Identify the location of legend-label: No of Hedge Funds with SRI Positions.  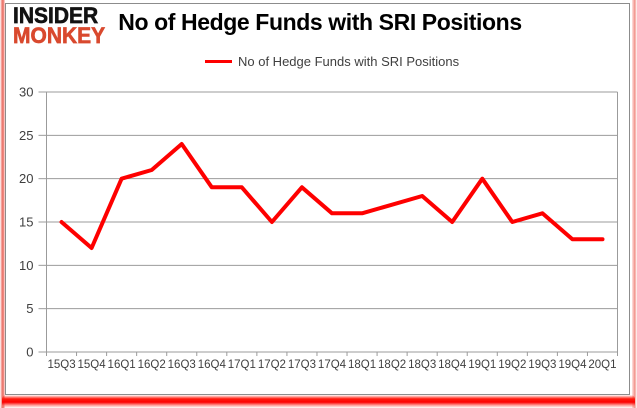
(349, 61).